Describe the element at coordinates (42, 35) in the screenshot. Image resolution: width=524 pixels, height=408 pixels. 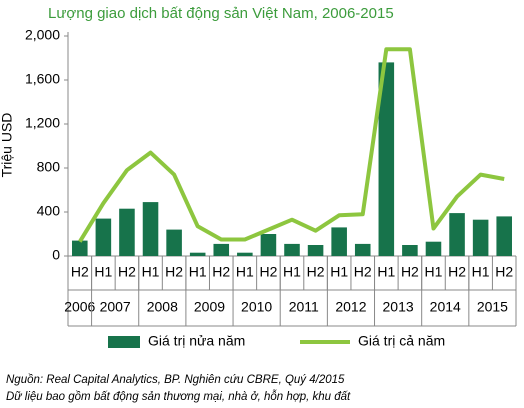
I see `y-tick-label: 2,000` at that location.